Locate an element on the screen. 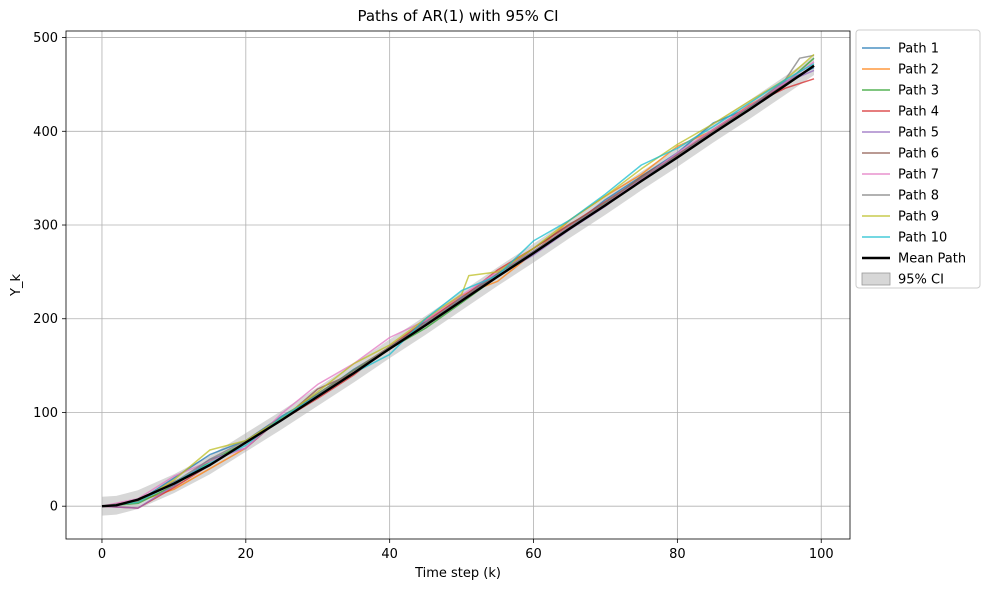  y-tick-label: 500 is located at coordinates (45, 38).